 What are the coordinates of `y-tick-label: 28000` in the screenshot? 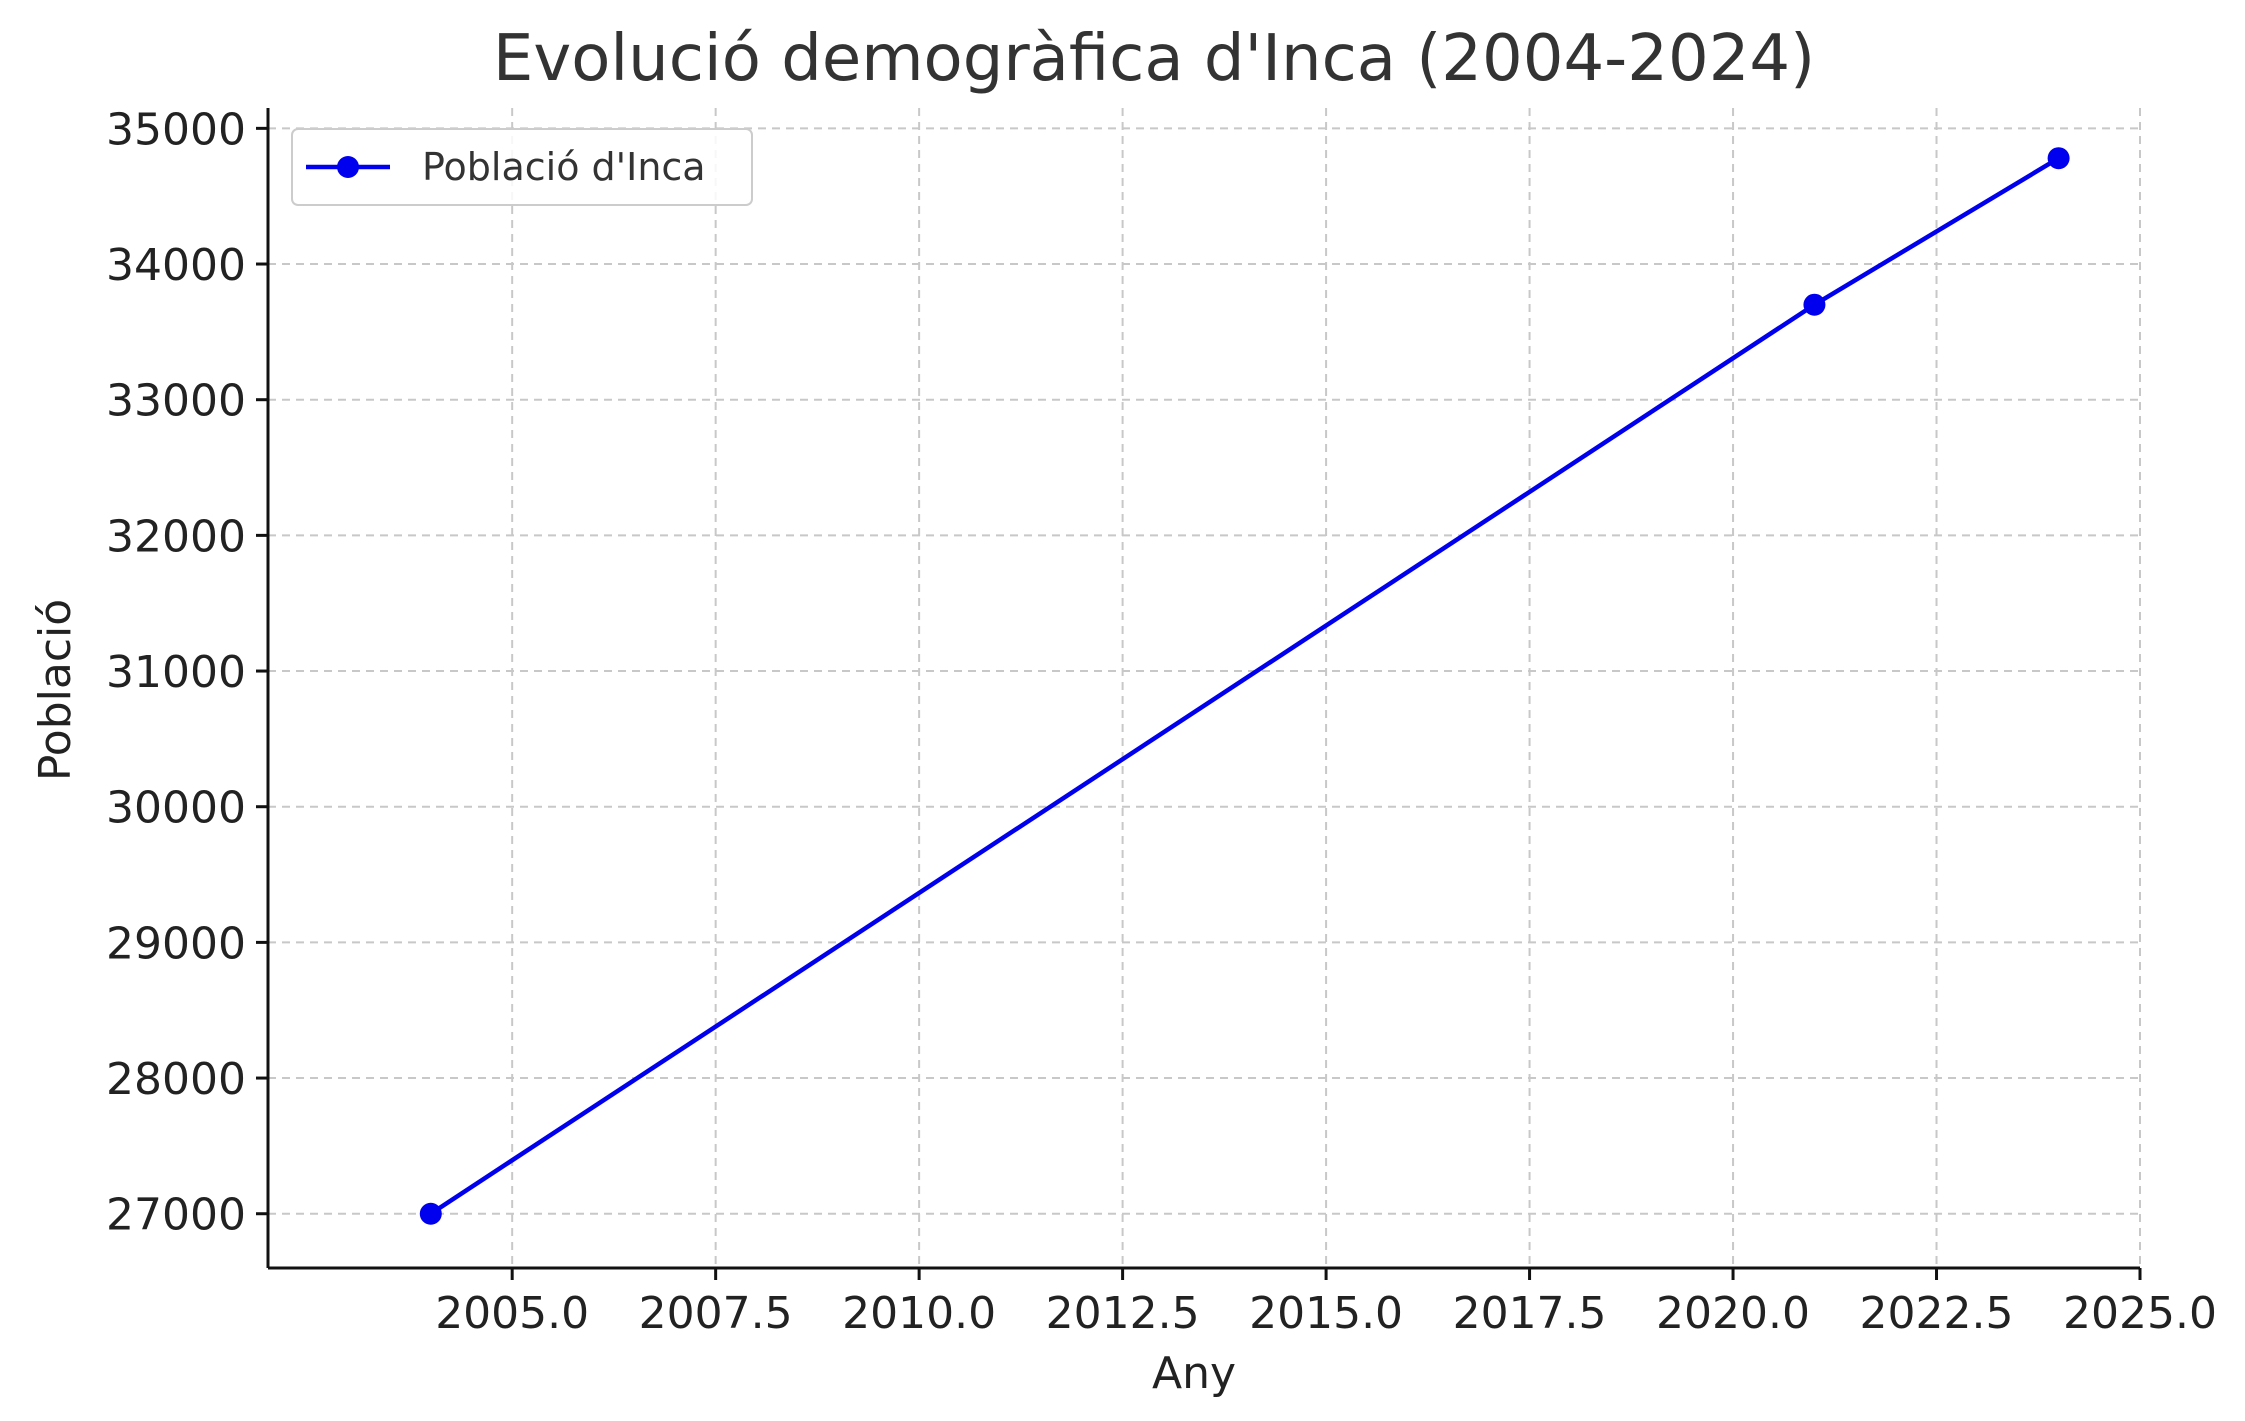 It's located at (176, 1079).